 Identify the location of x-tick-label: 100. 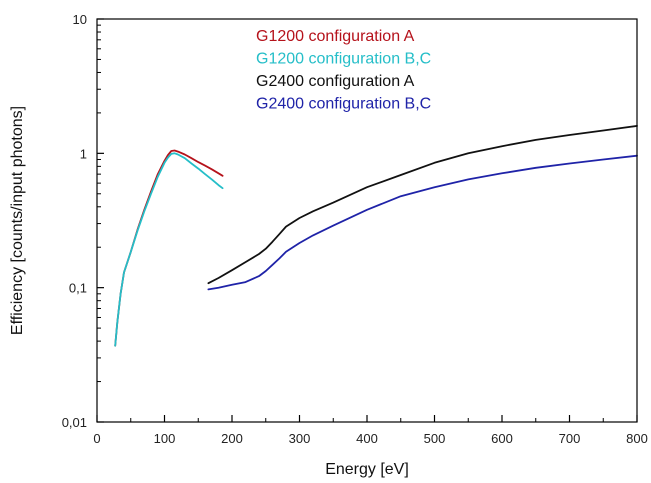
(165, 438).